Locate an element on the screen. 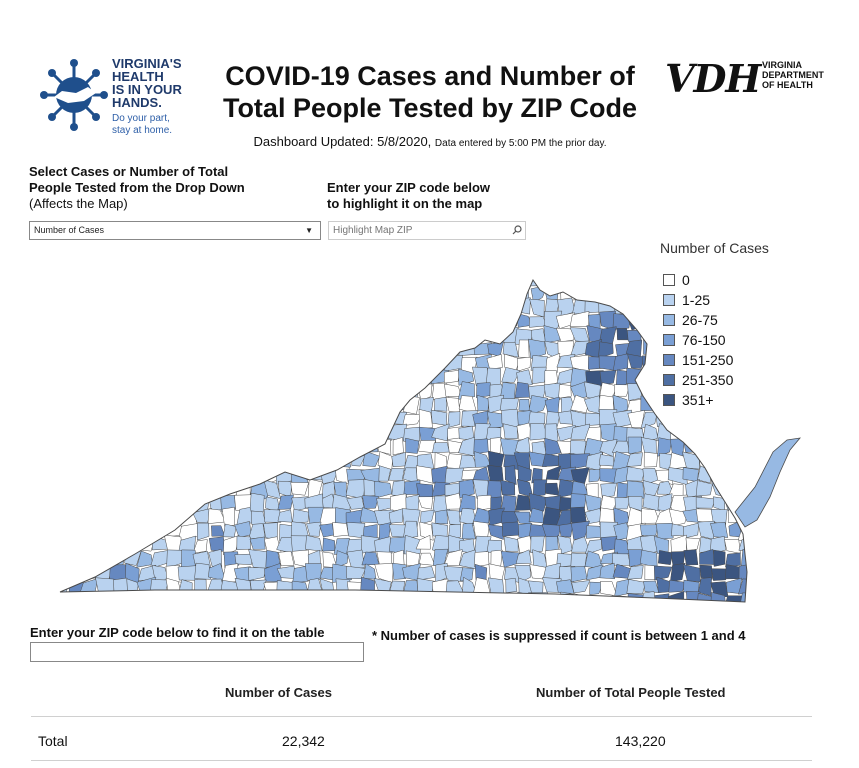 This screenshot has height=768, width=859. highlight-zip-input is located at coordinates (427, 230).